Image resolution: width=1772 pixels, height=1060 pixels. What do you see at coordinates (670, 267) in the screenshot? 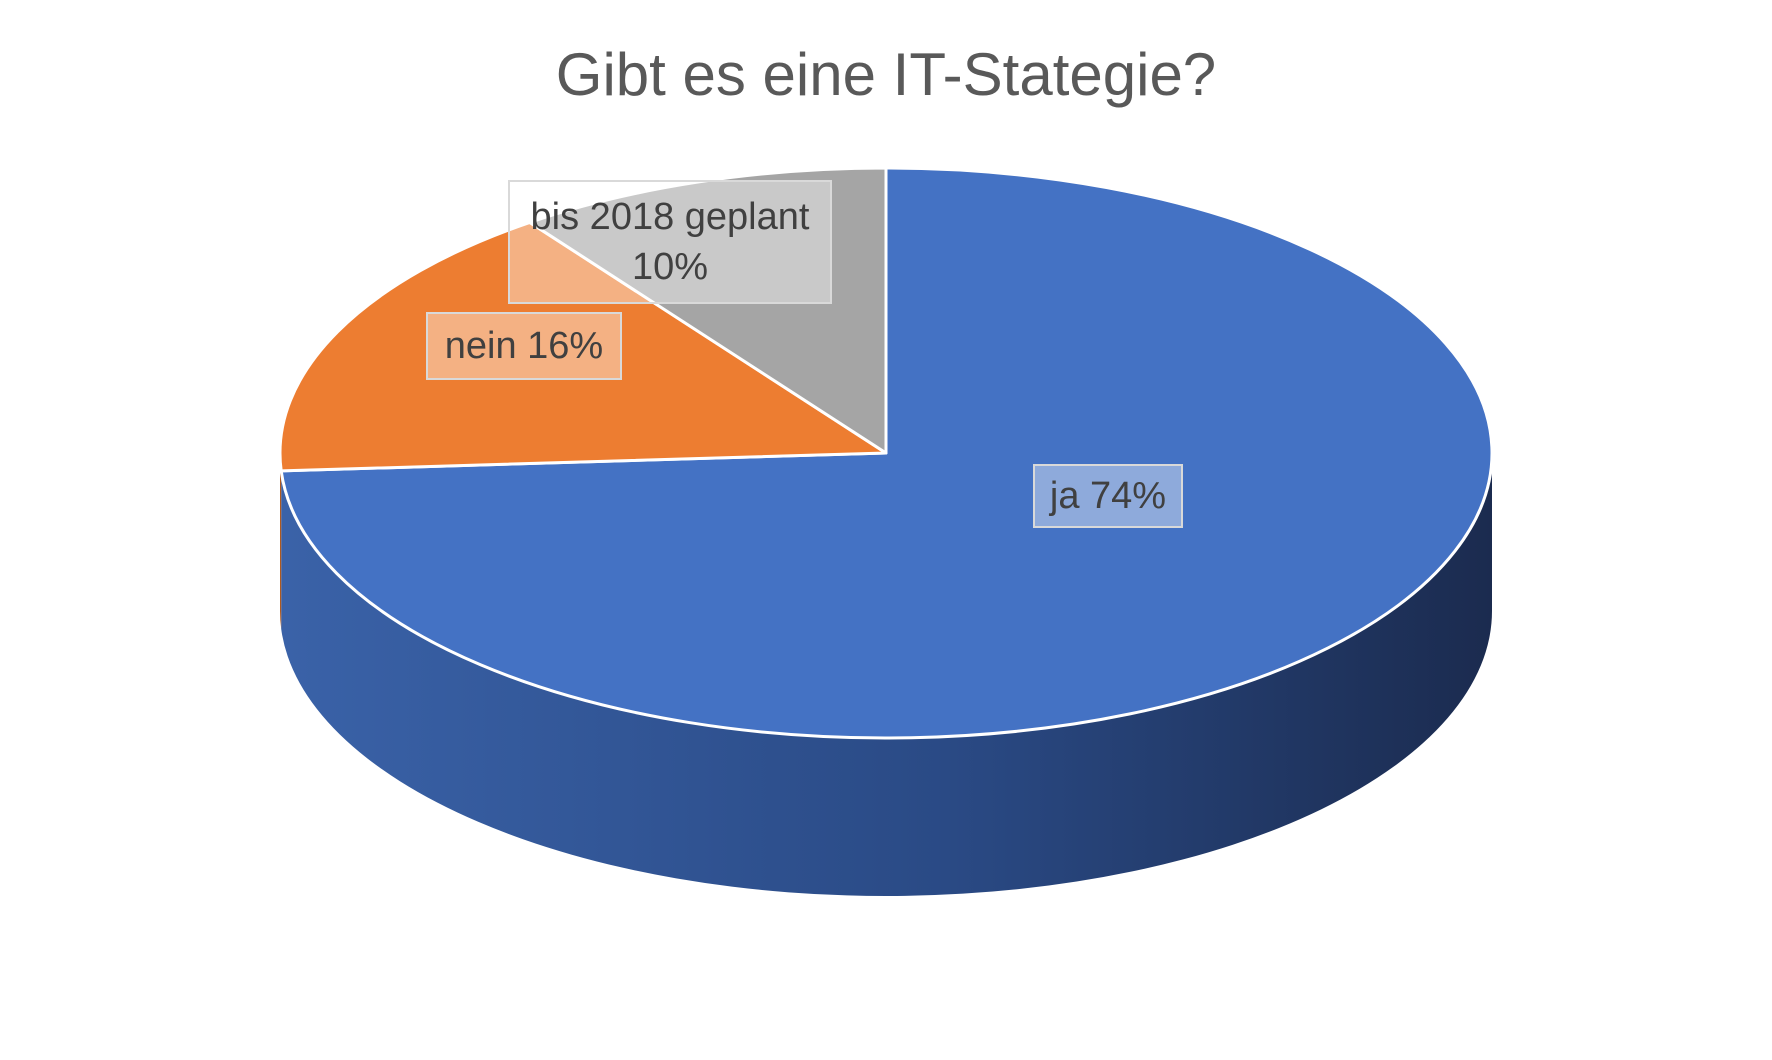
I see `data-label-text: 10%` at bounding box center [670, 267].